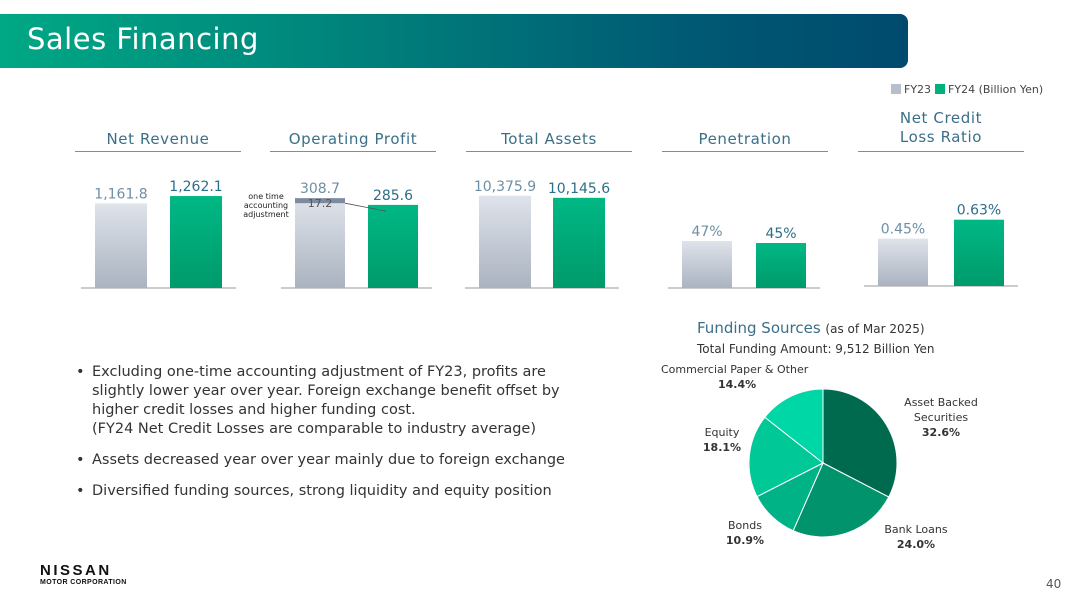  Describe the element at coordinates (745, 139) in the screenshot. I see `chart-title-penetration: Penetration` at that location.